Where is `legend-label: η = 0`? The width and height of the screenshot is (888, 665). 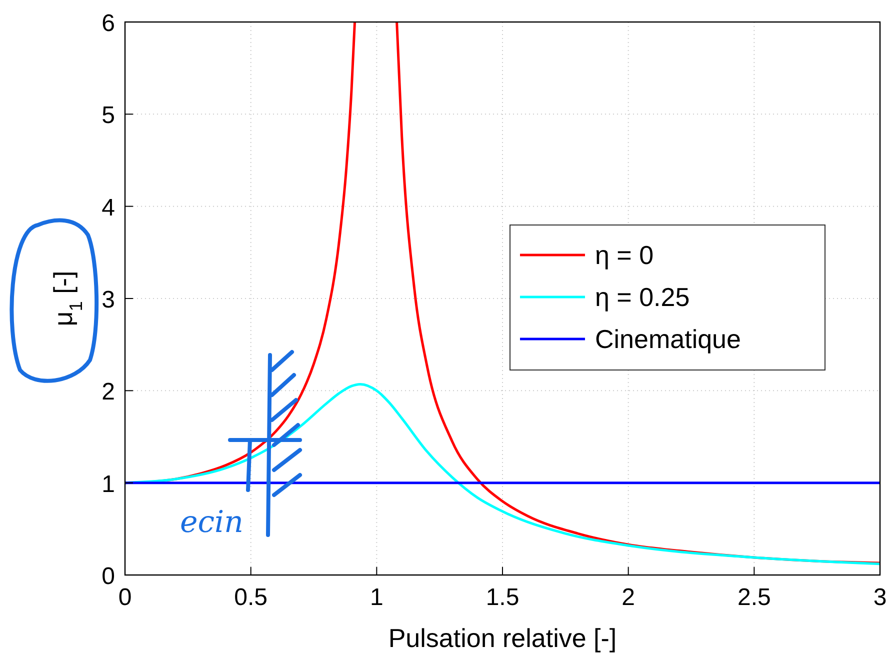 legend-label: η = 0 is located at coordinates (624, 255).